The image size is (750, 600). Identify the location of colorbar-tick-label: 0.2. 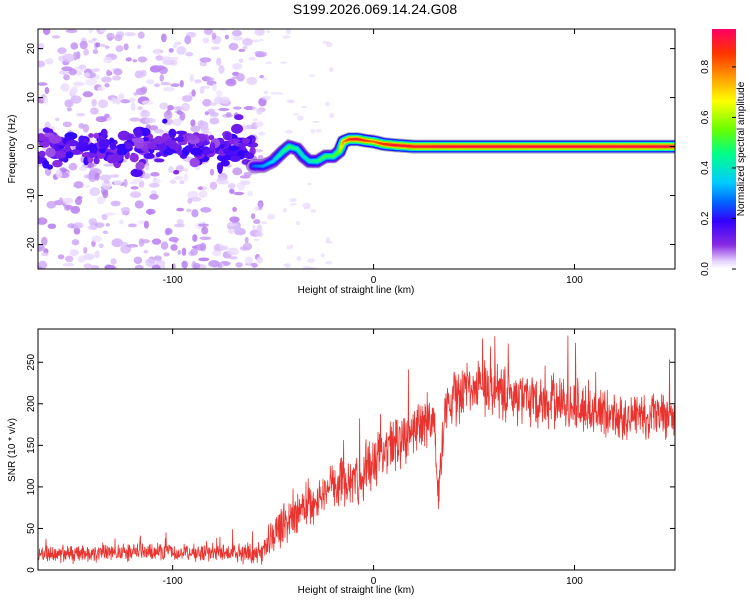
(705, 218).